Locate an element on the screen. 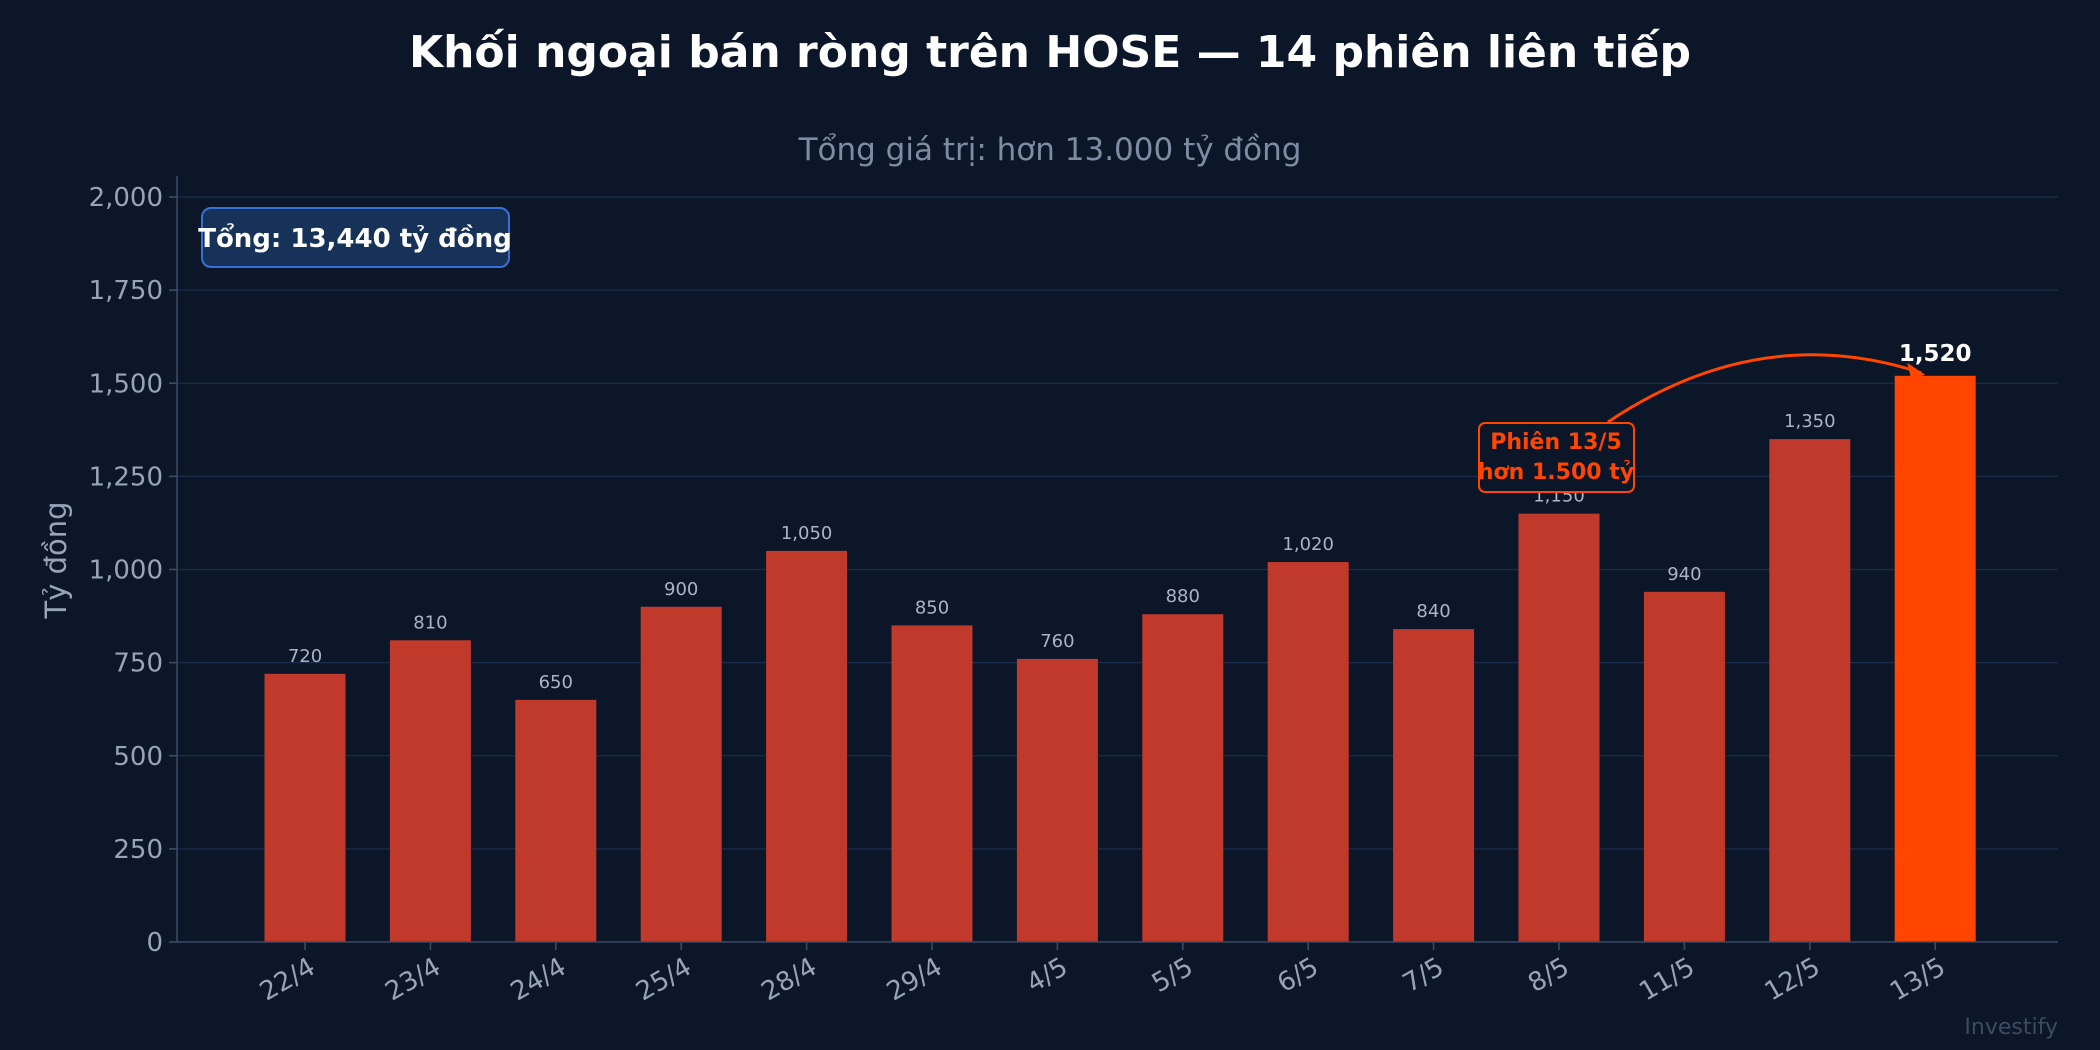 The width and height of the screenshot is (2100, 1050). annotation-box is located at coordinates (1556, 457).